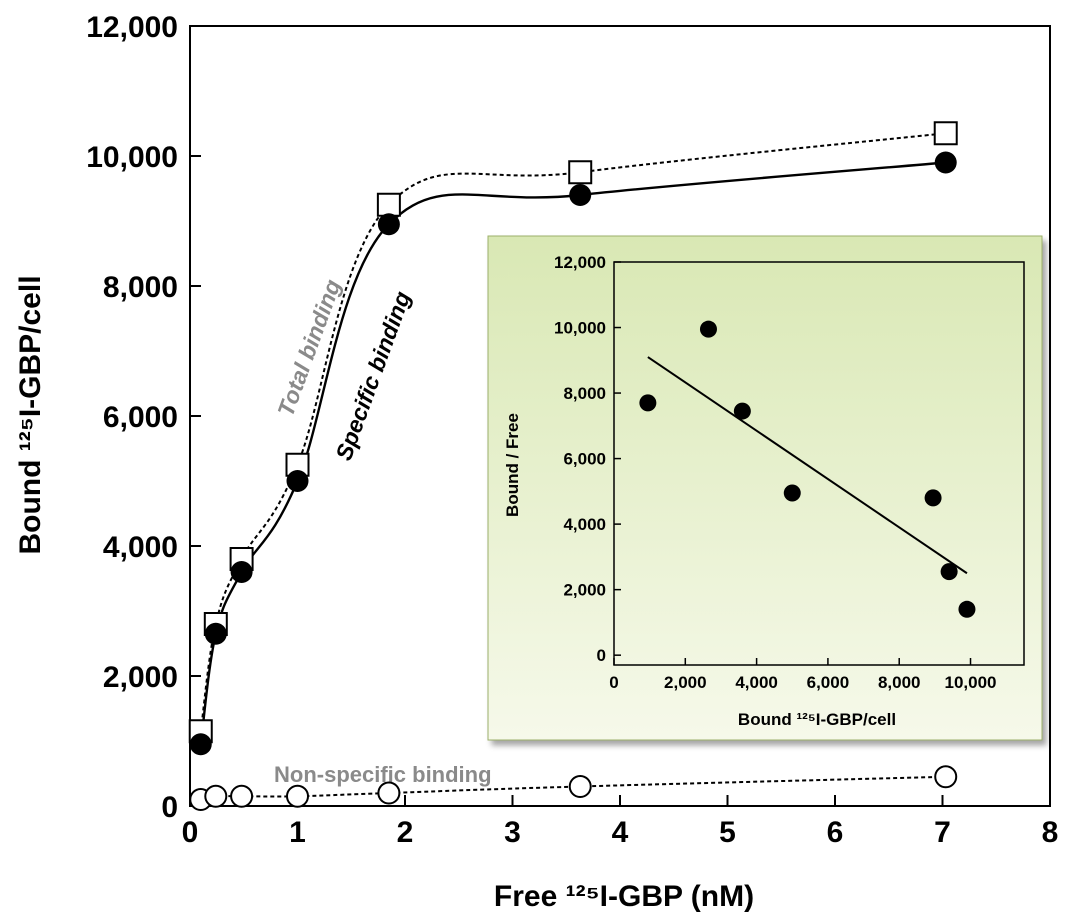 This screenshot has height=921, width=1072. Describe the element at coordinates (297, 832) in the screenshot. I see `main-x-tick-label: 1` at that location.